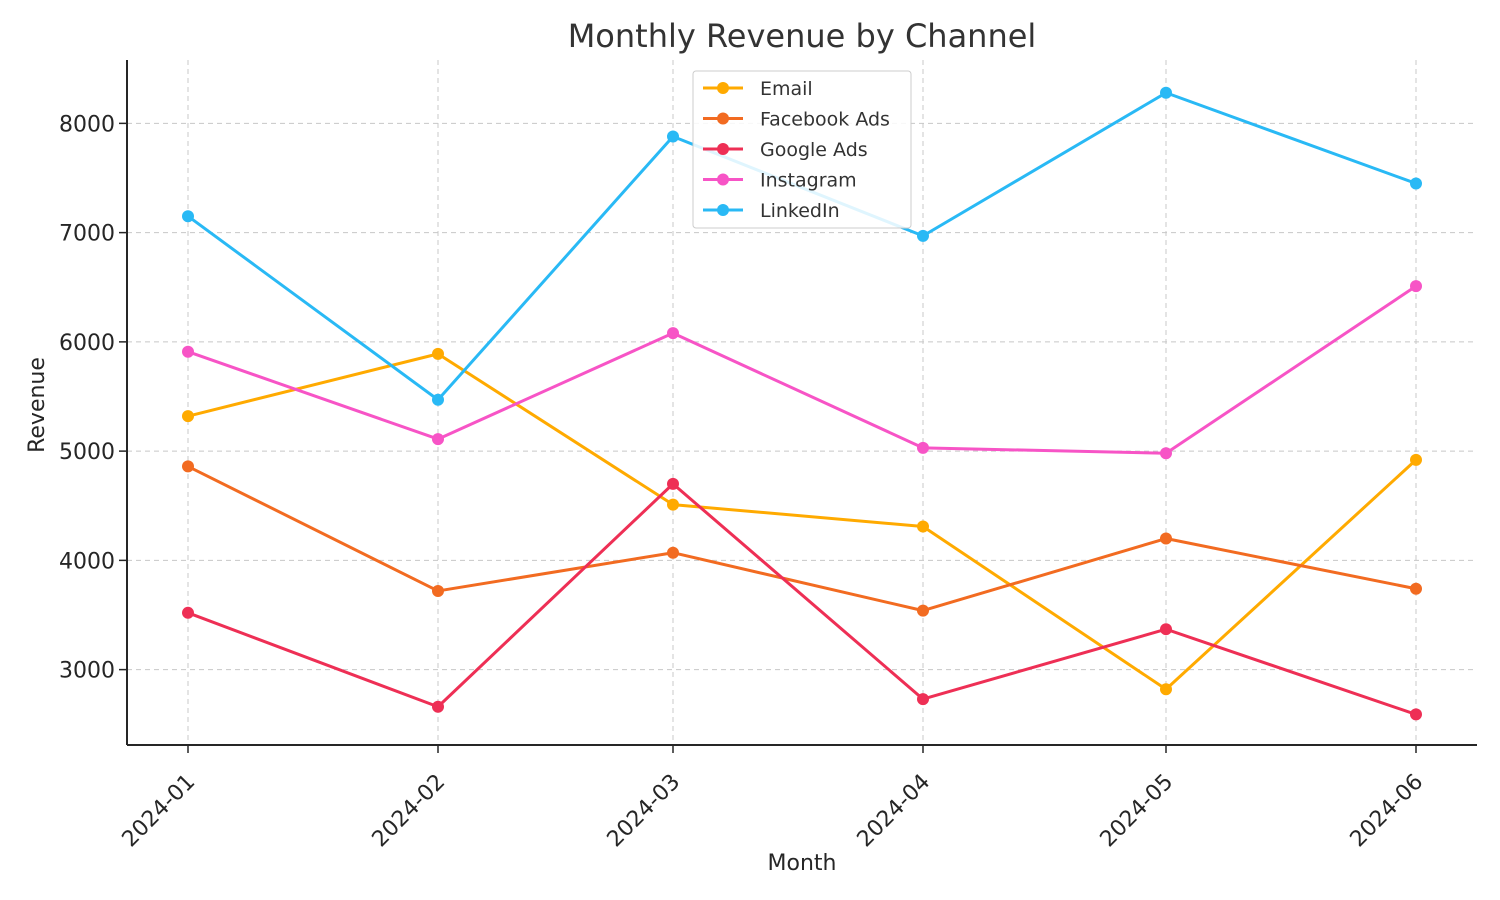 This screenshot has width=1500, height=900. What do you see at coordinates (1137, 811) in the screenshot?
I see `x-tick-label: 2024-05` at bounding box center [1137, 811].